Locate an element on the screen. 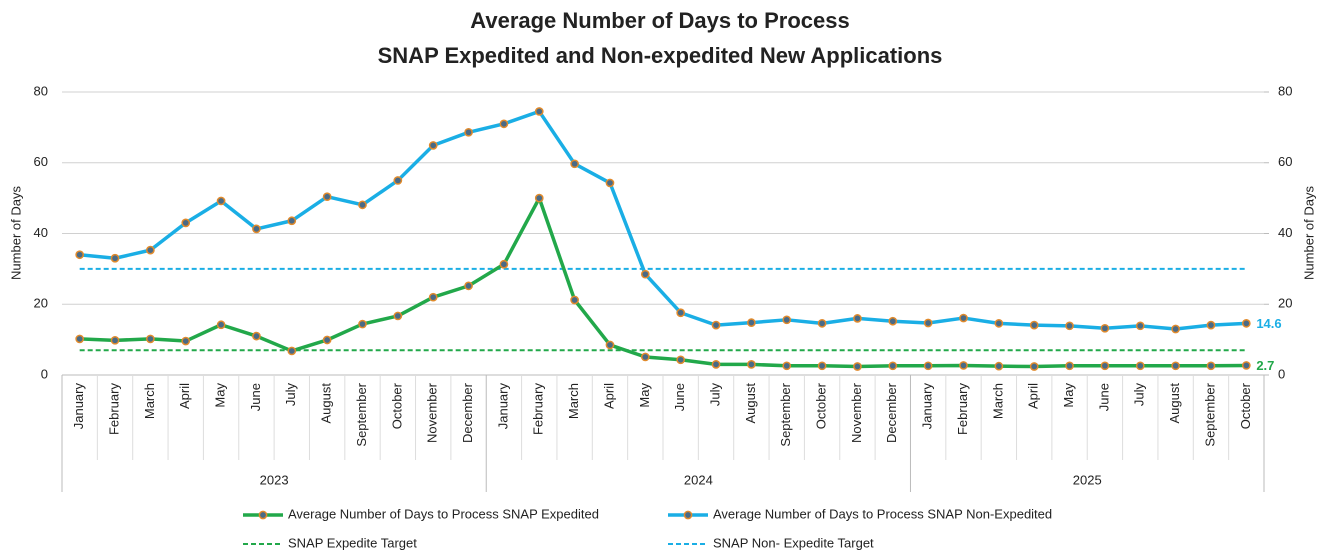 Image resolution: width=1319 pixels, height=556 pixels. y2-tick-label: 0 is located at coordinates (1281, 373).